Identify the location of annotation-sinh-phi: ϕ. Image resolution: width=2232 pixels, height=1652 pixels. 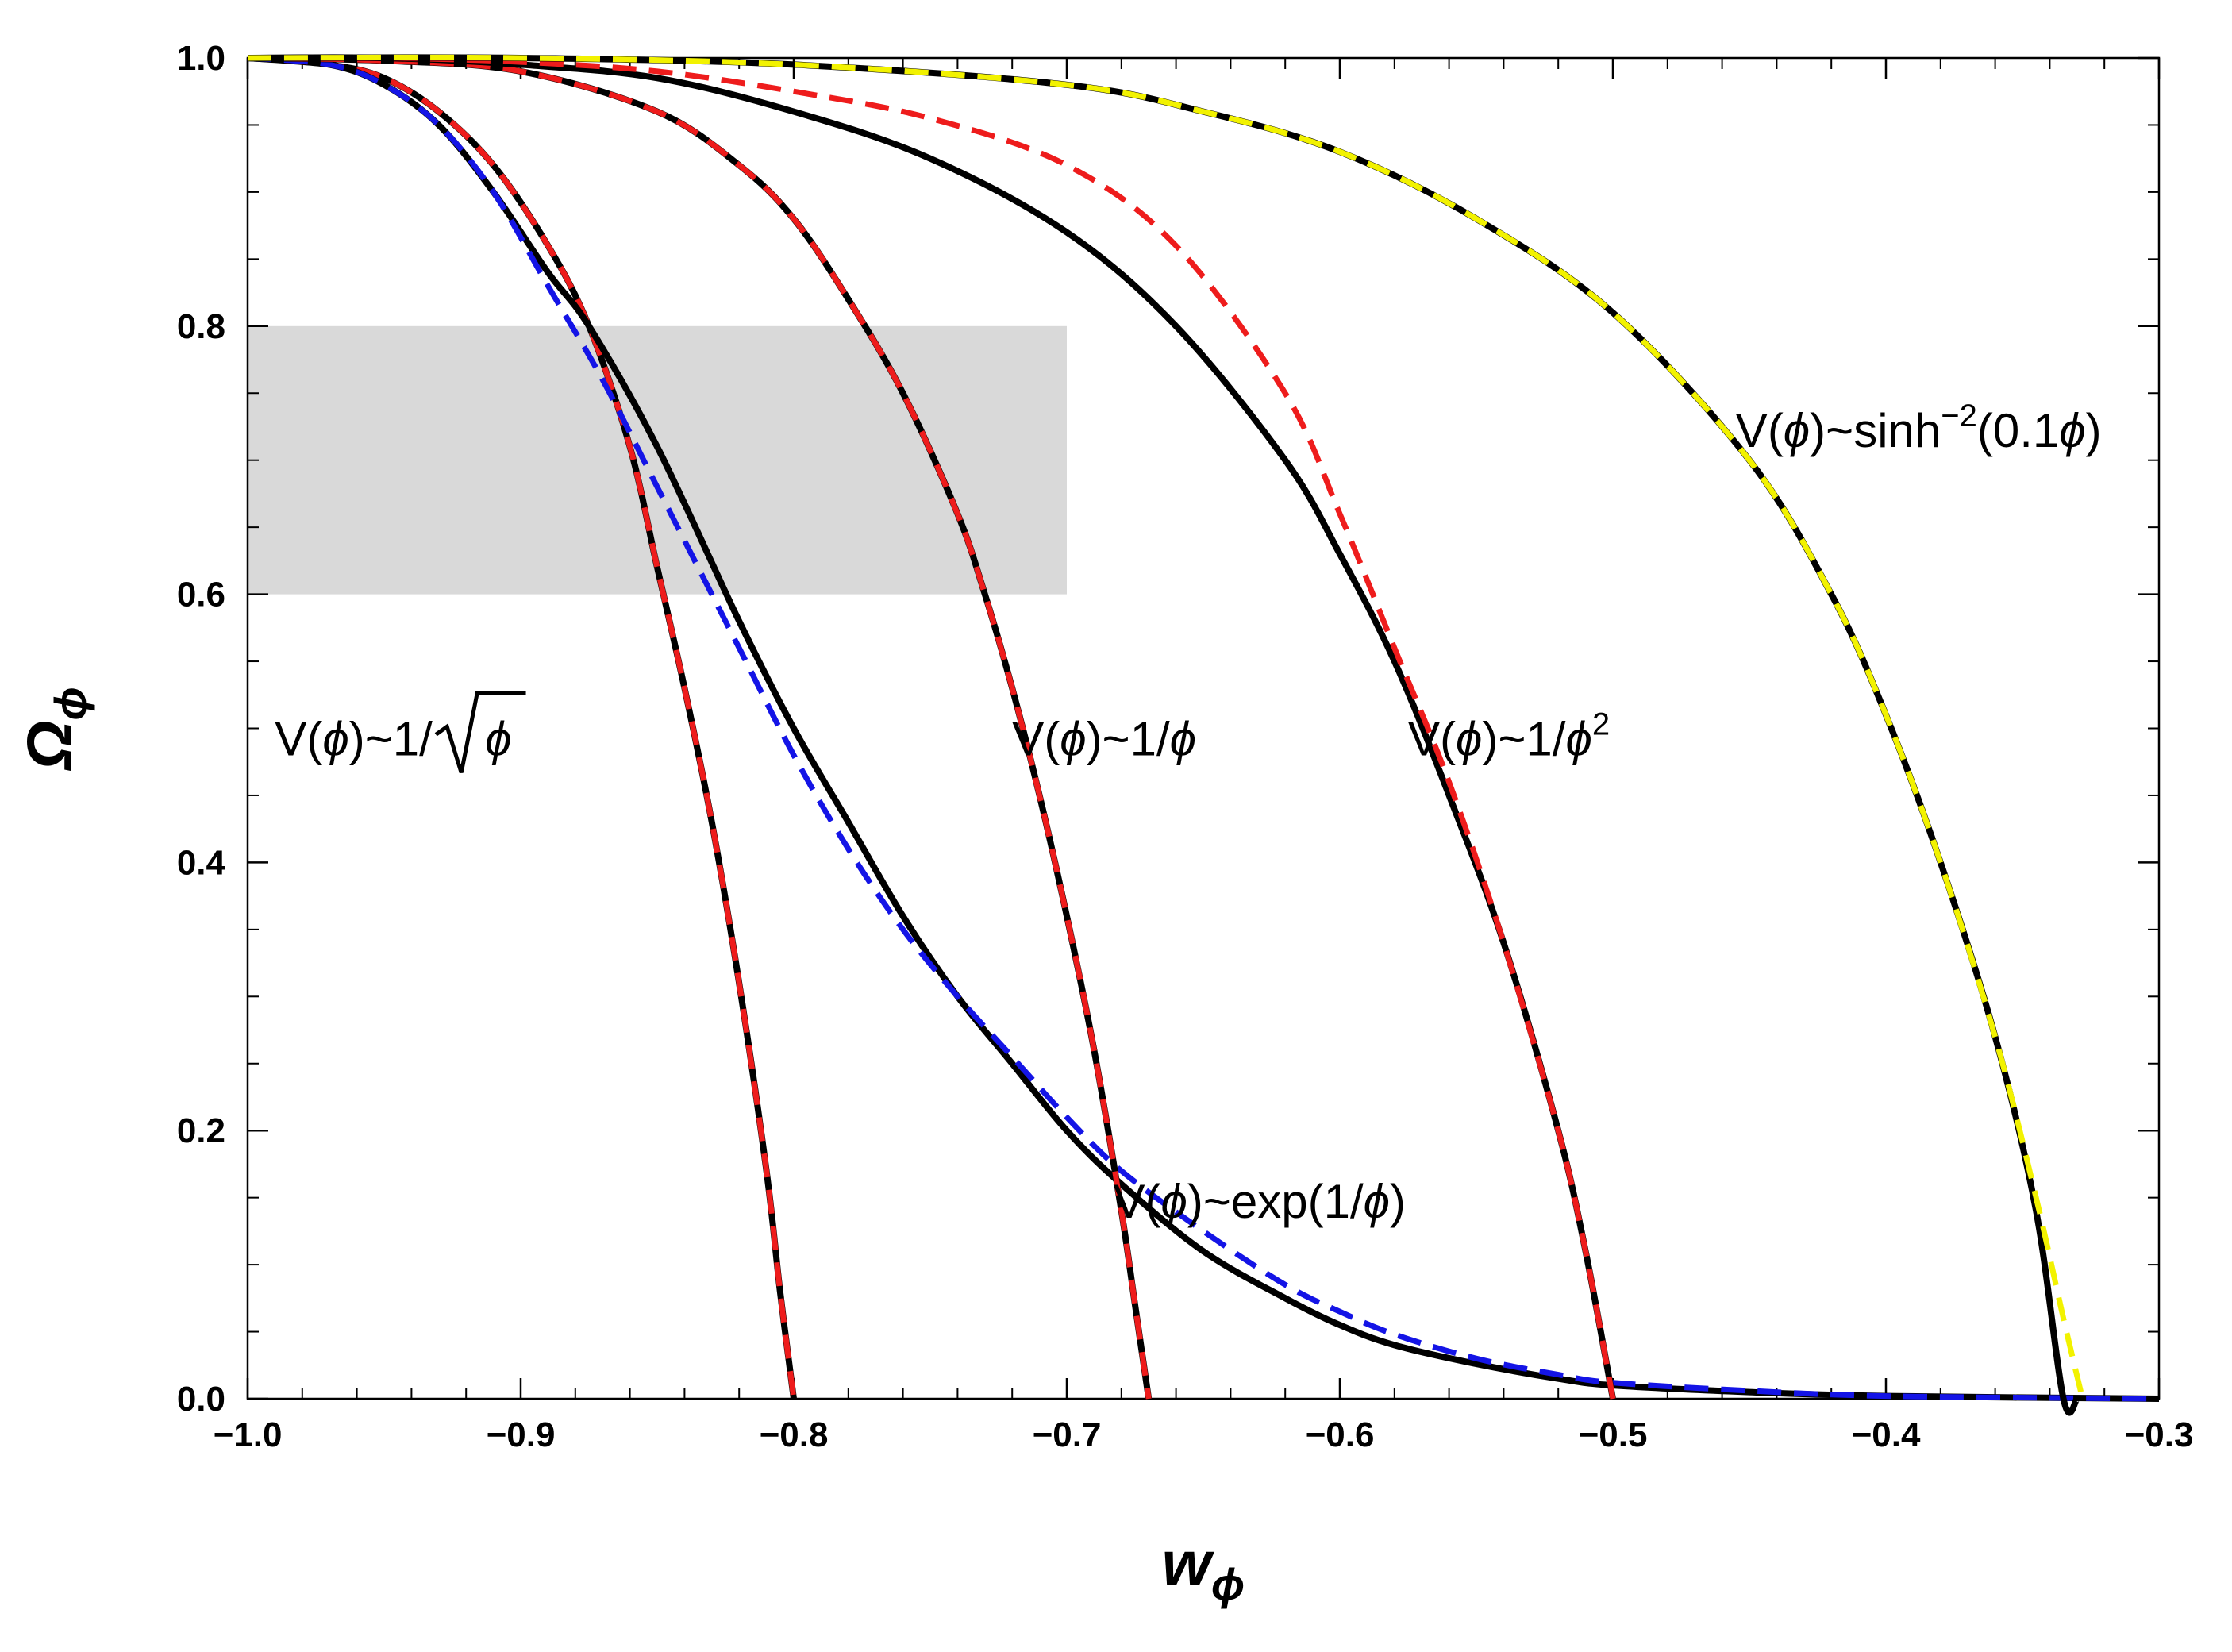
(1797, 430).